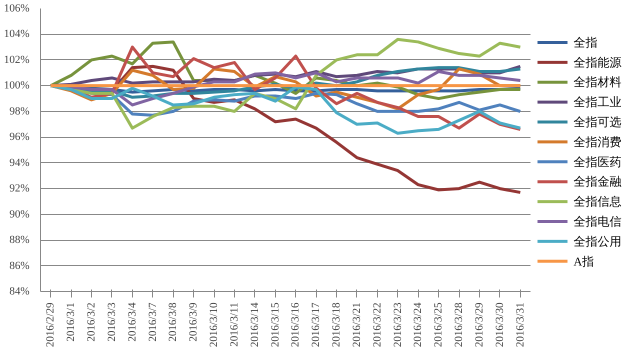 Image resolution: width=640 pixels, height=350 pixels. I want to click on legend-label: 全指消费, so click(598, 141).